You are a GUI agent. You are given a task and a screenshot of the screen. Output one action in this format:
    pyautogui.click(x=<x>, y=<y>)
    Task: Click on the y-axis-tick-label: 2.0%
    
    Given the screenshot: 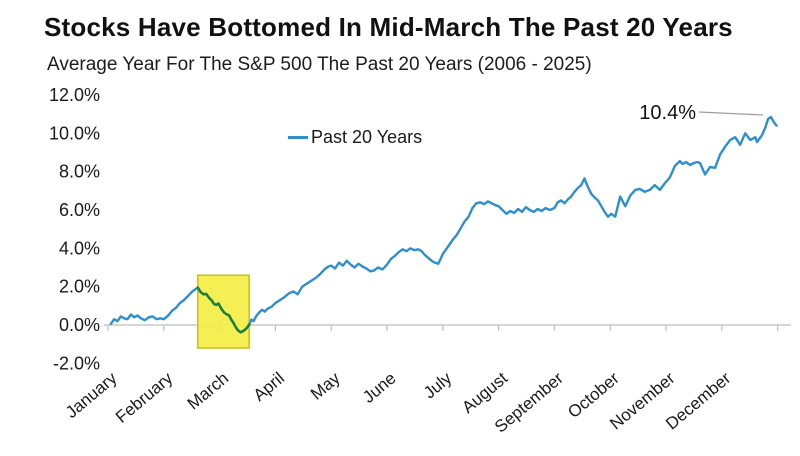 What is the action you would take?
    pyautogui.click(x=79, y=287)
    